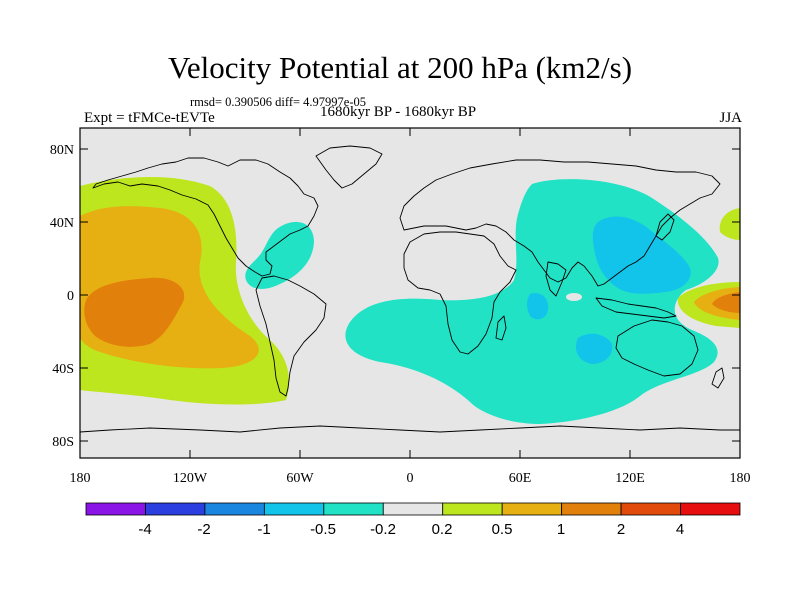  What do you see at coordinates (460, 293) in the screenshot?
I see `coast-africa` at bounding box center [460, 293].